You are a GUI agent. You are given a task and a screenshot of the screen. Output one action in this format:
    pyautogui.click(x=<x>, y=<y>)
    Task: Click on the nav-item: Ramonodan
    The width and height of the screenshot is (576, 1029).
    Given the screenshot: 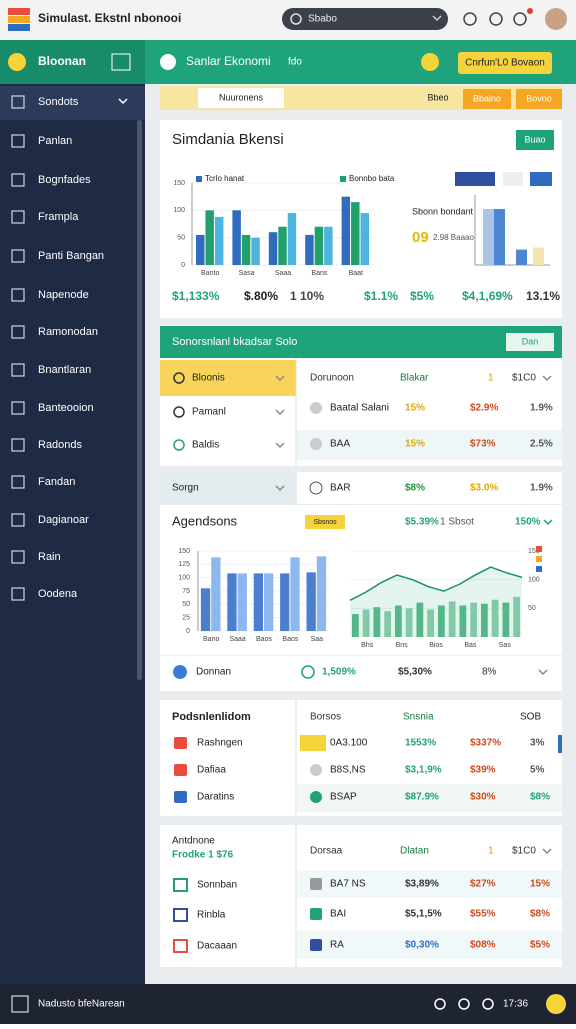 What is the action you would take?
    pyautogui.click(x=68, y=332)
    